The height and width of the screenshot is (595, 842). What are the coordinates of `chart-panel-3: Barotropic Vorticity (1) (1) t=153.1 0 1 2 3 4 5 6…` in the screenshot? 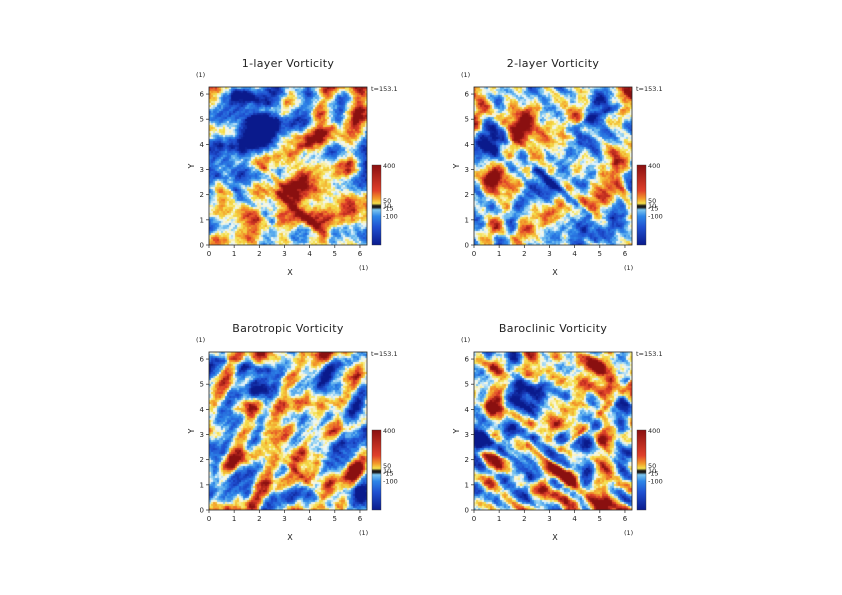 It's located at (292, 432).